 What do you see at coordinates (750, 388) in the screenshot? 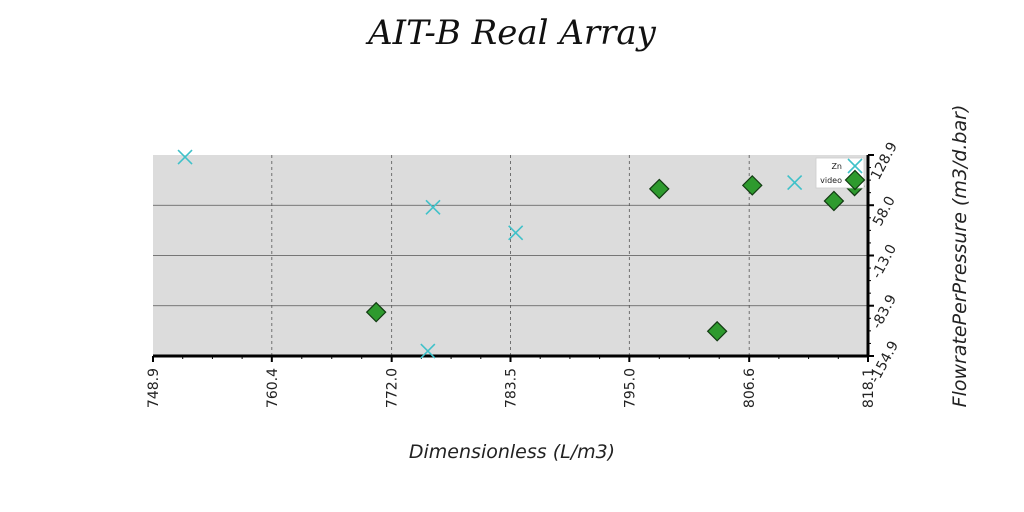
I see `x-tick-label: 806.6` at bounding box center [750, 388].